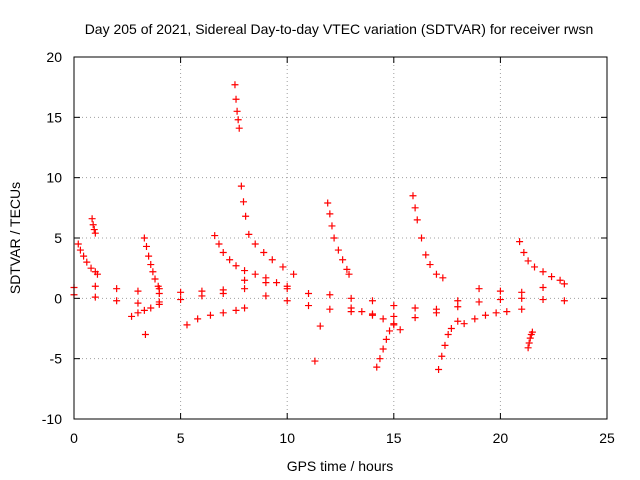 The image size is (640, 480). What do you see at coordinates (319, 303) in the screenshot?
I see `series-baseline-lower` at bounding box center [319, 303].